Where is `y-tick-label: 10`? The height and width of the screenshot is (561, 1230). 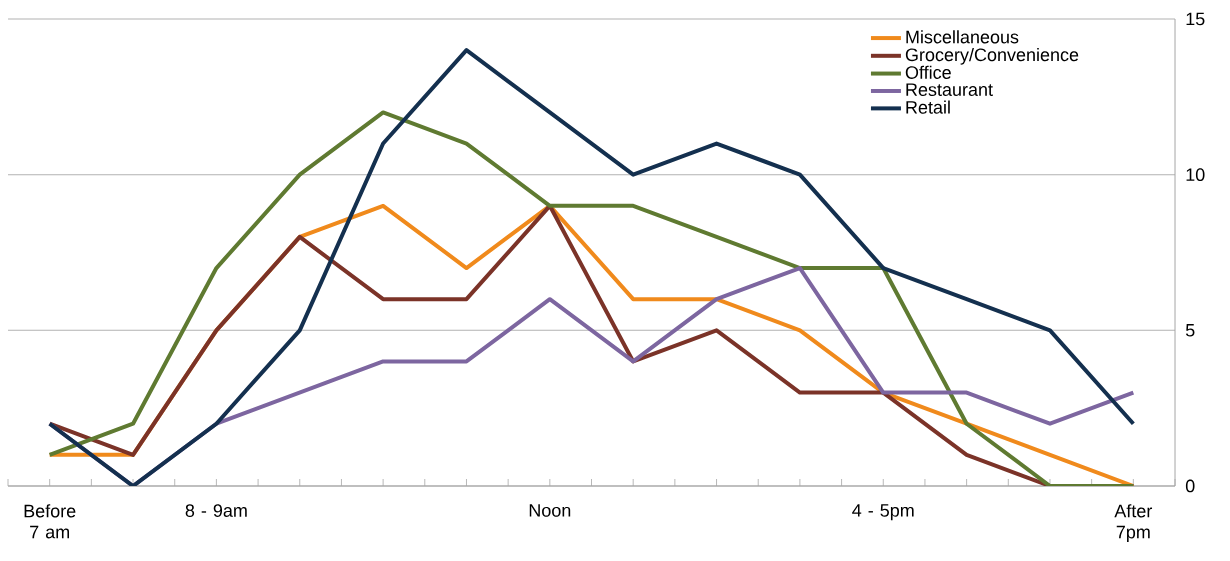
y-tick-label: 10 is located at coordinates (1195, 175).